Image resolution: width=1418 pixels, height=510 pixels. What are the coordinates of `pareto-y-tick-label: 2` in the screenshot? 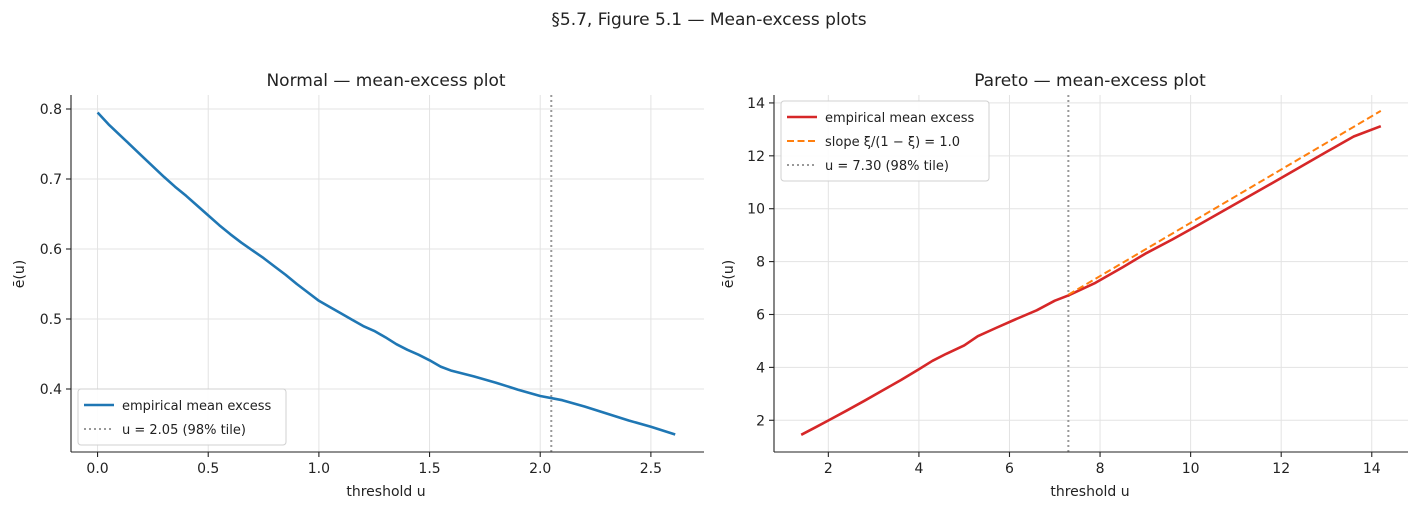 It's located at (760, 421).